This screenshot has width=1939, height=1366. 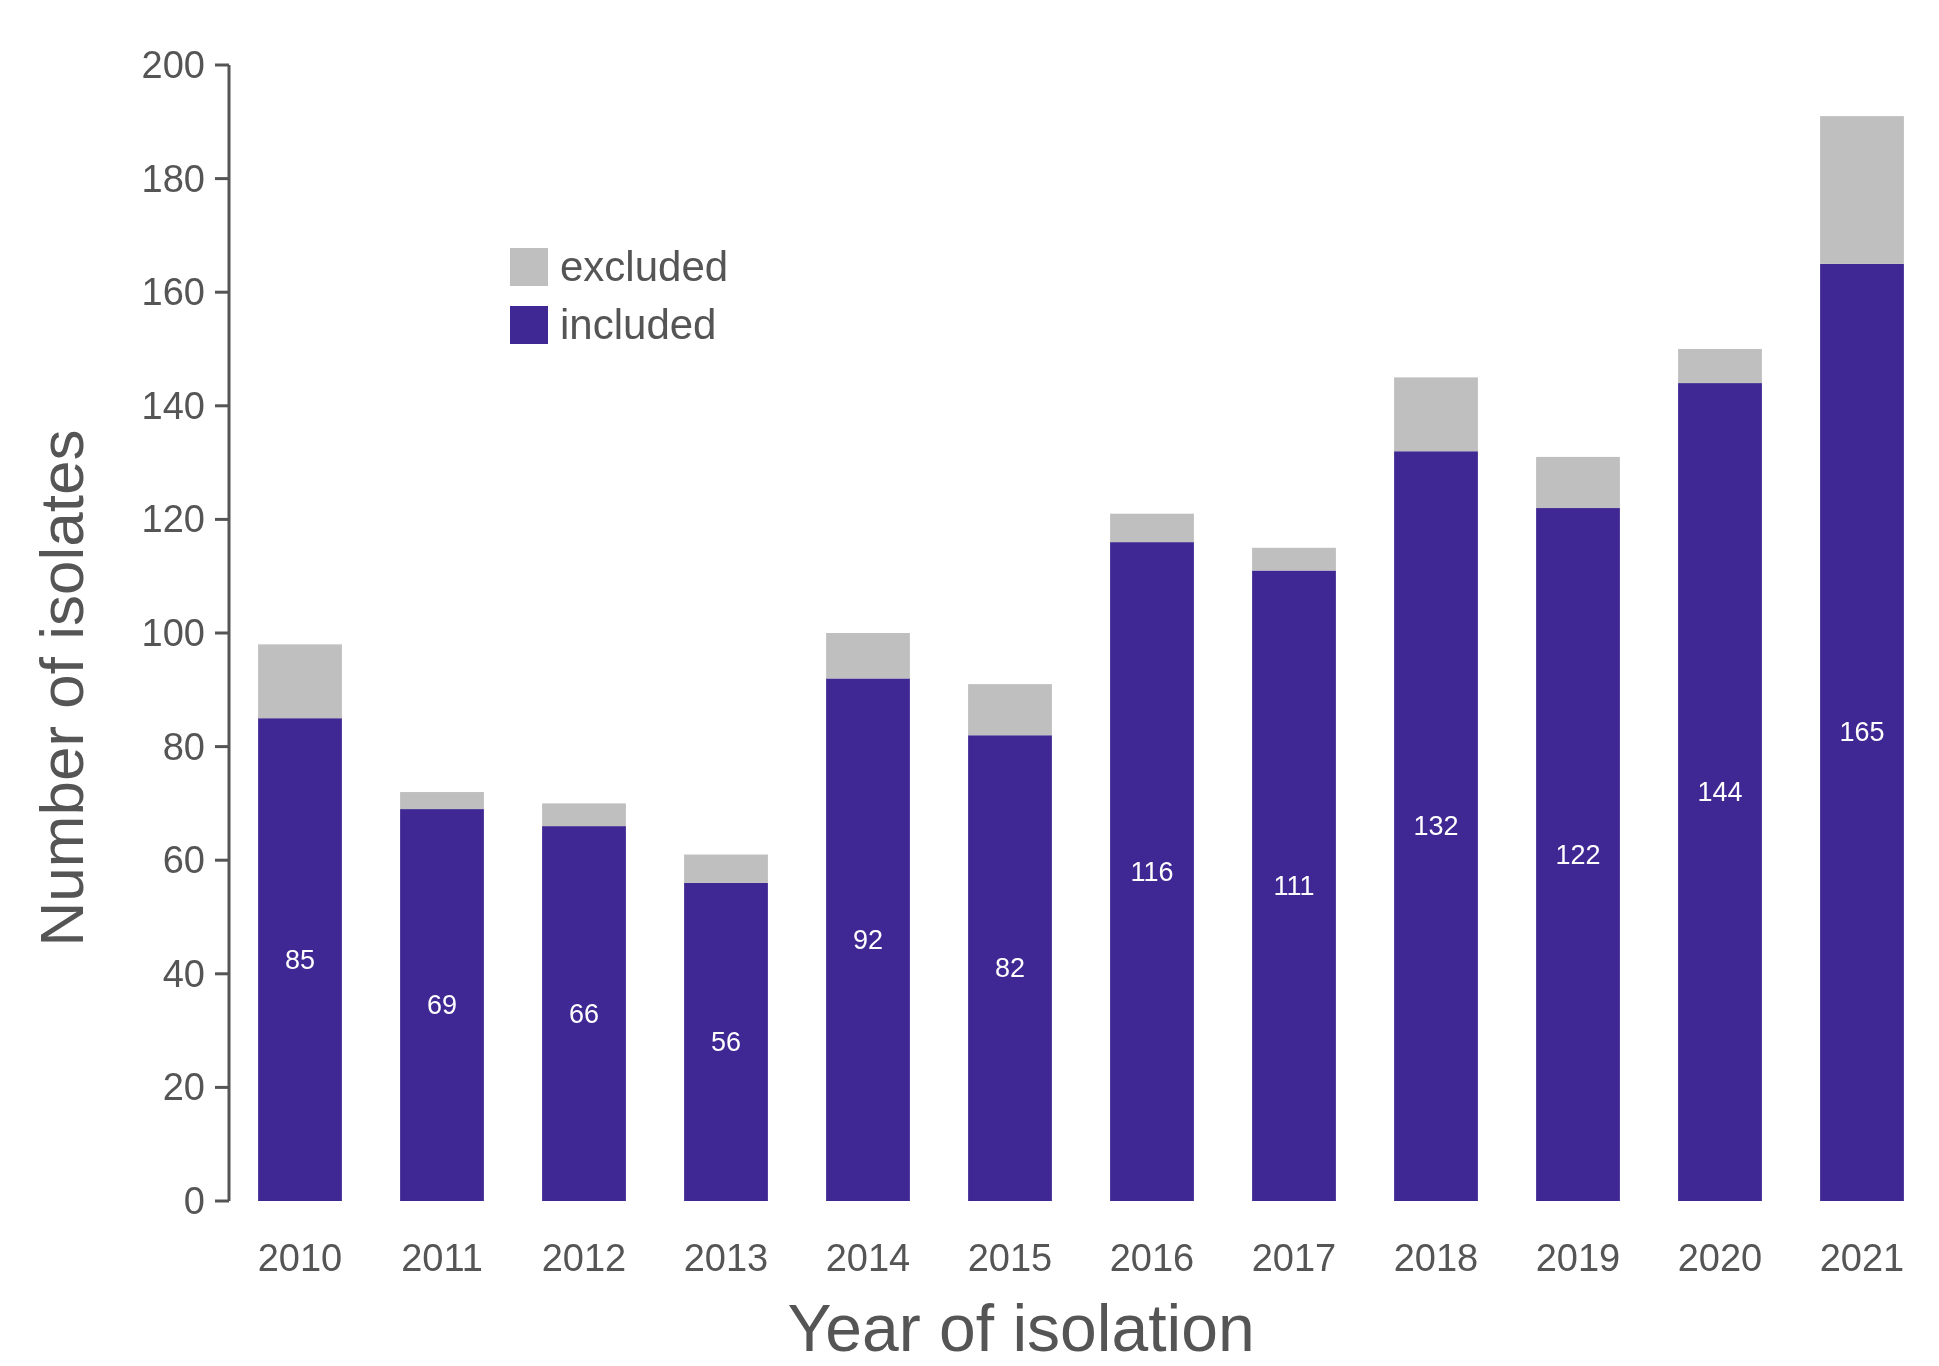 I want to click on y-axis-title: Number of isolates, so click(x=61, y=688).